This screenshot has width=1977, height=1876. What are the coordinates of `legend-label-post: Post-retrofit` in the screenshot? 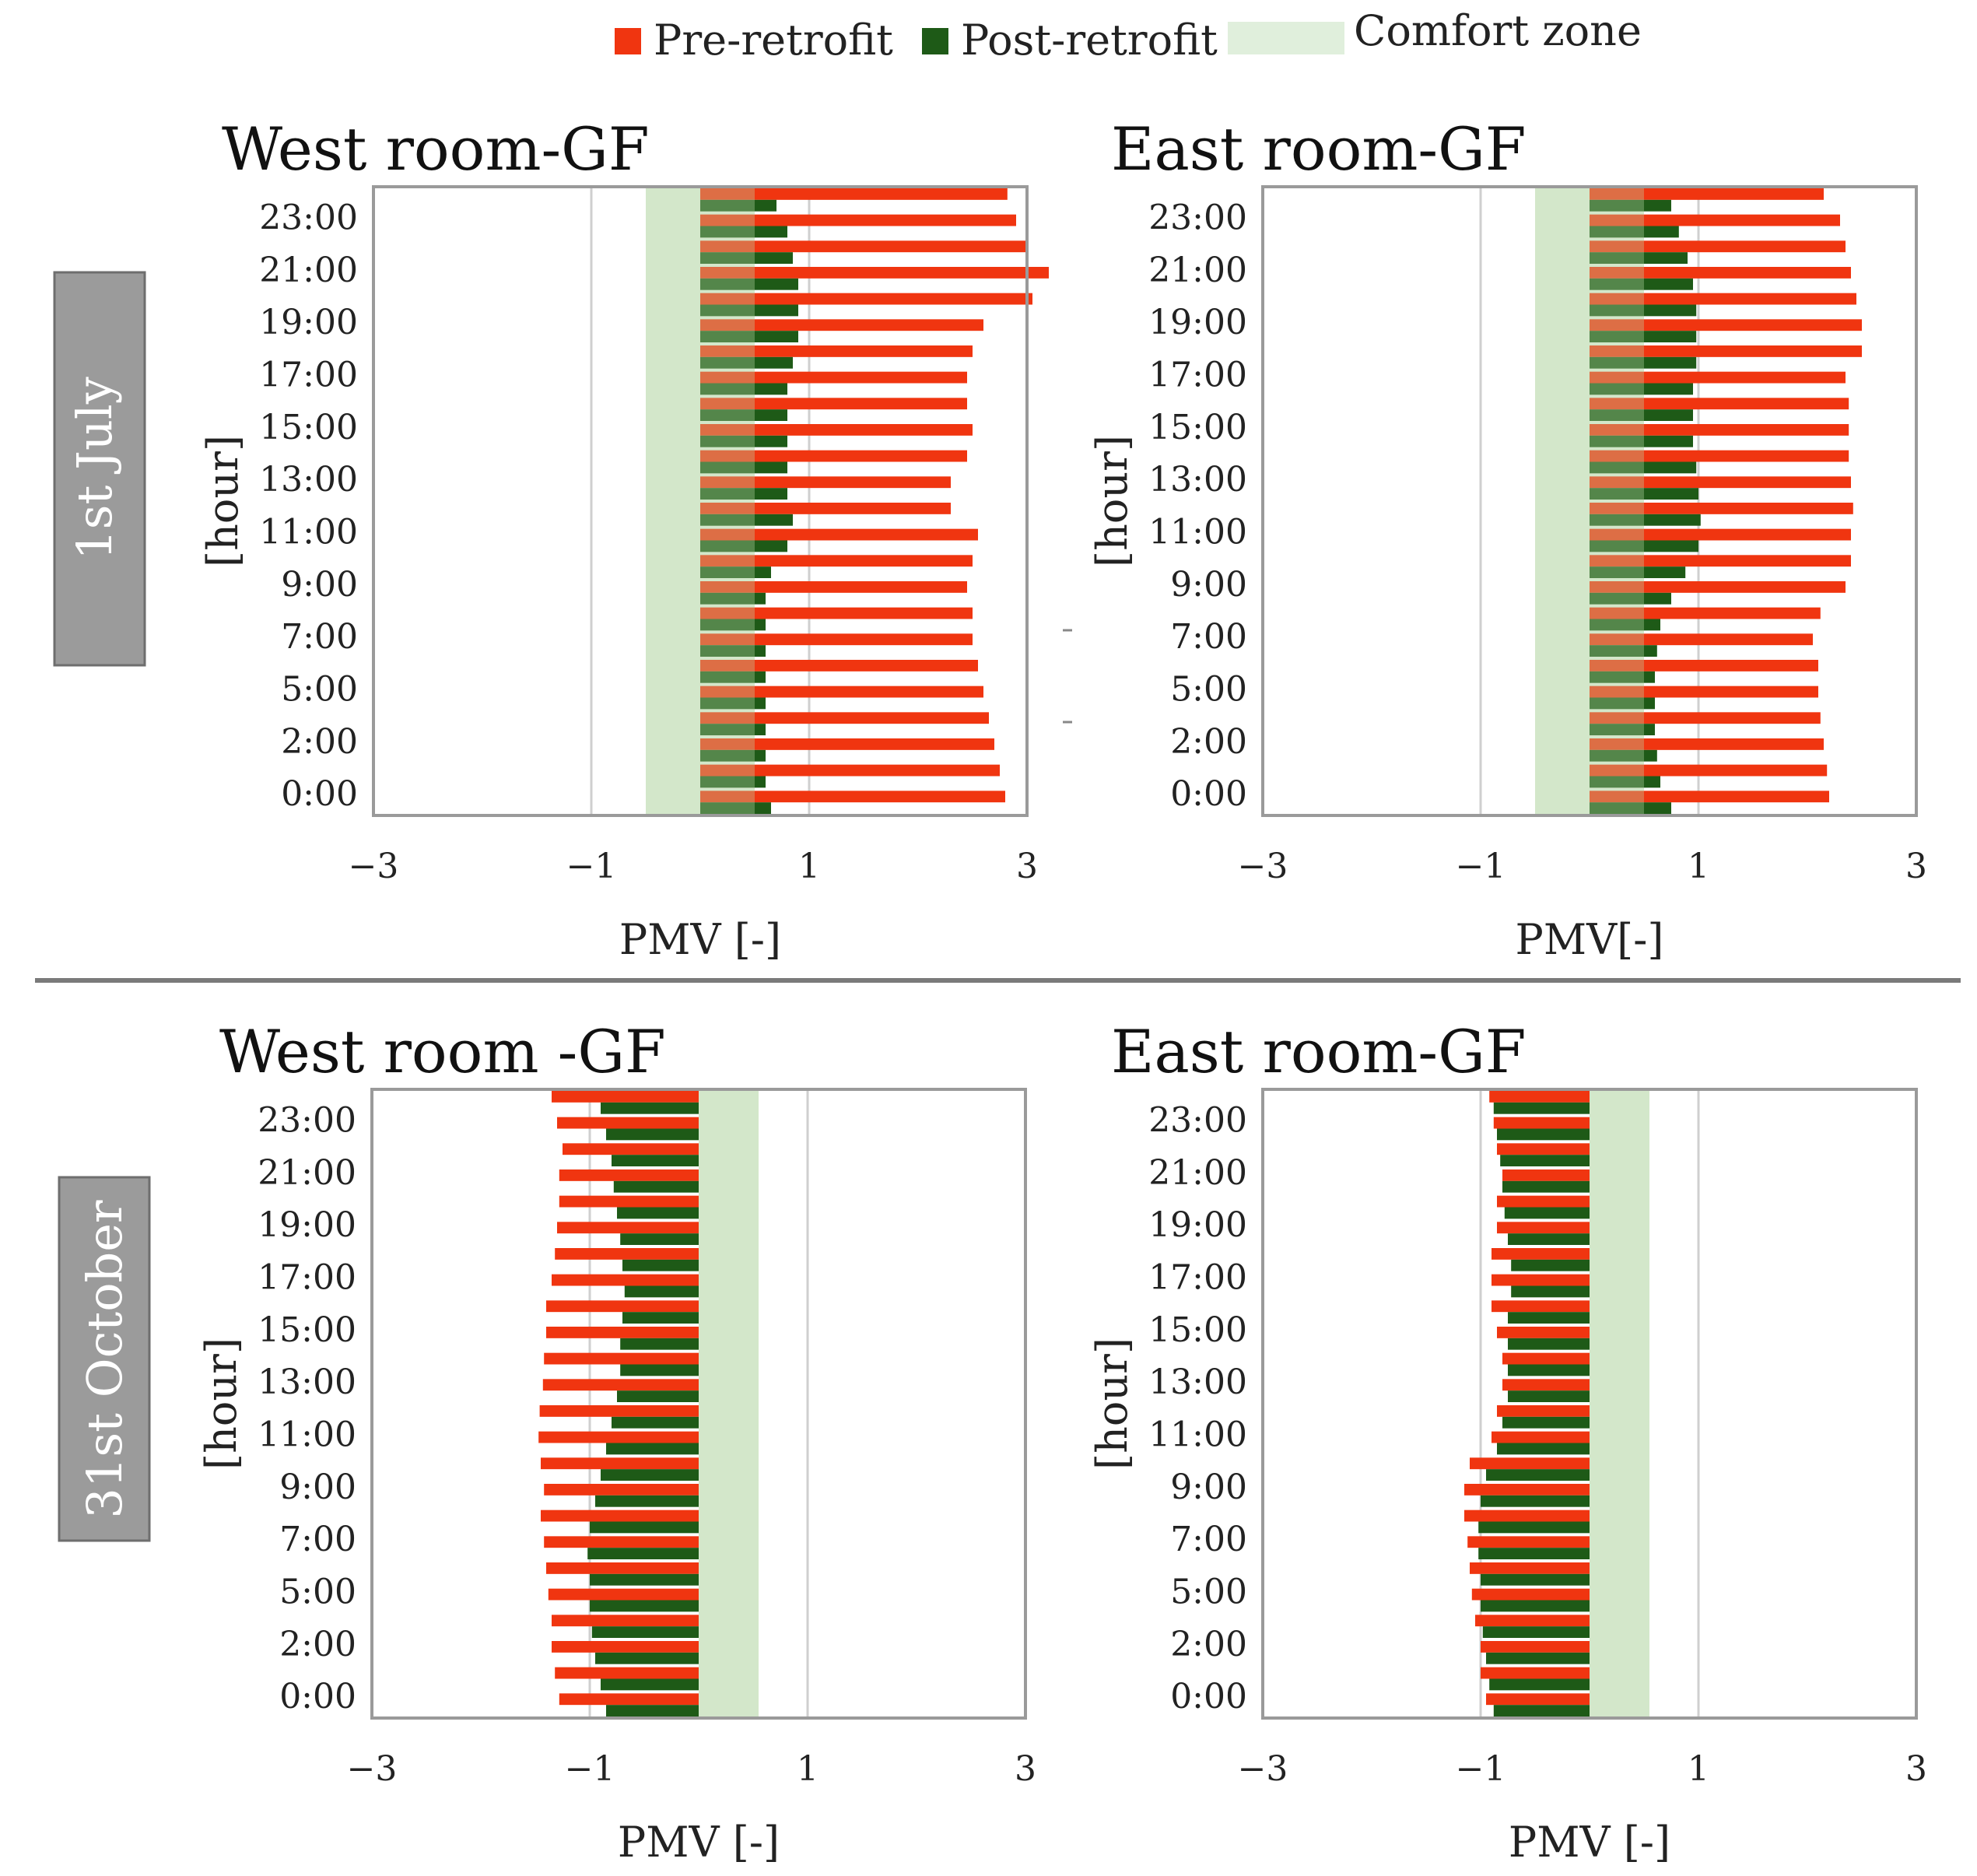 It's located at (1089, 40).